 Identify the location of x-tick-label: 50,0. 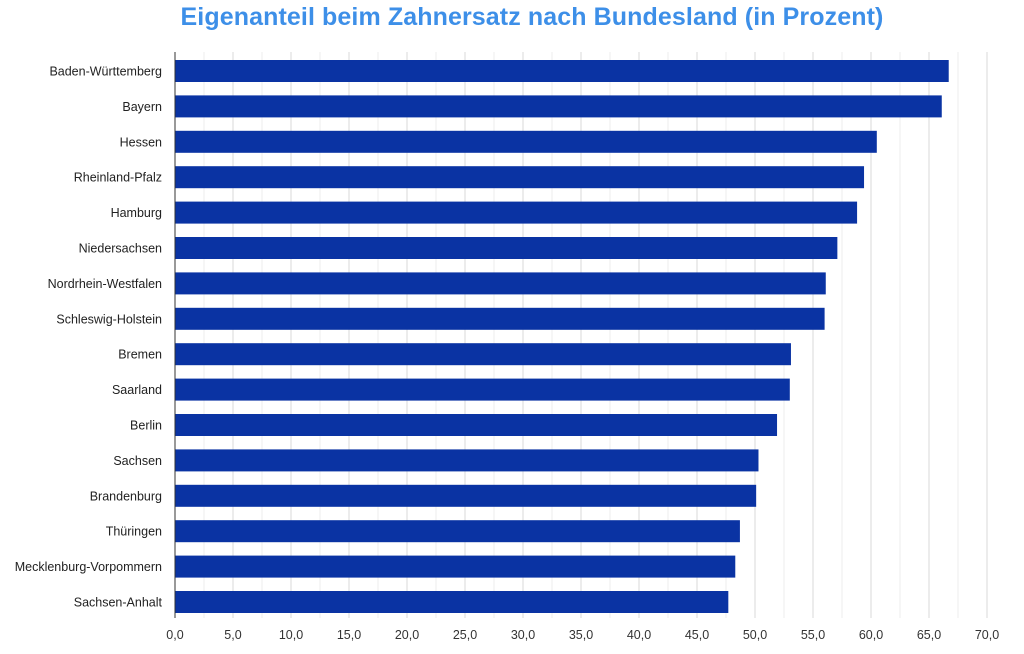
(755, 635).